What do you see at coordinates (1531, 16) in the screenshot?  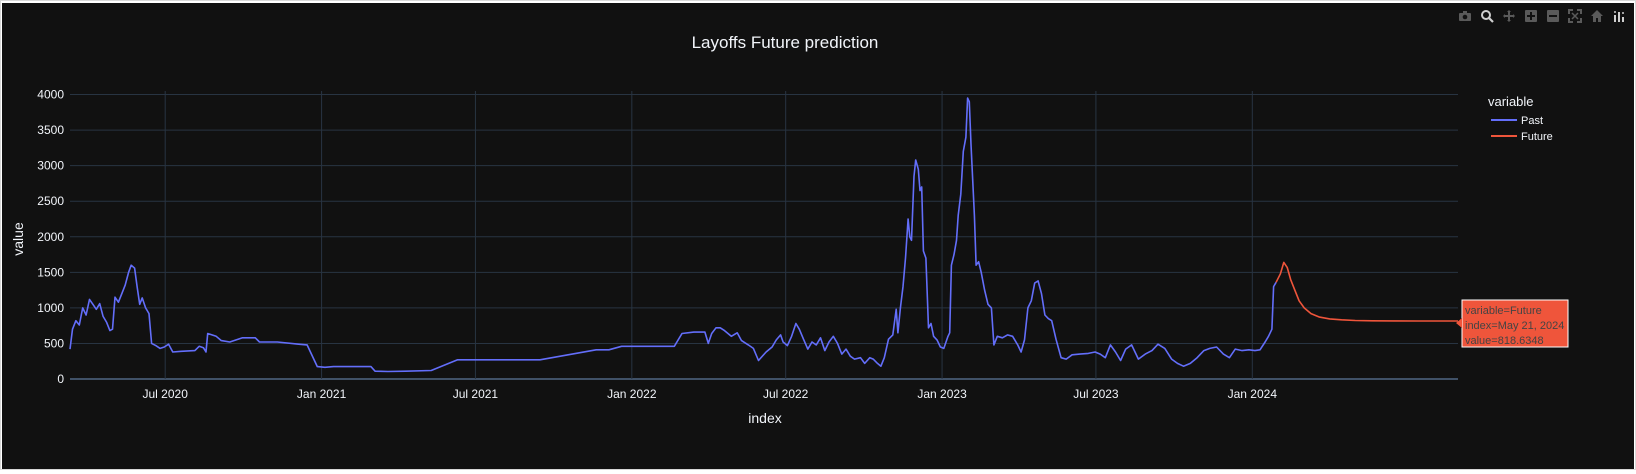 I see `zoom-in-icon` at bounding box center [1531, 16].